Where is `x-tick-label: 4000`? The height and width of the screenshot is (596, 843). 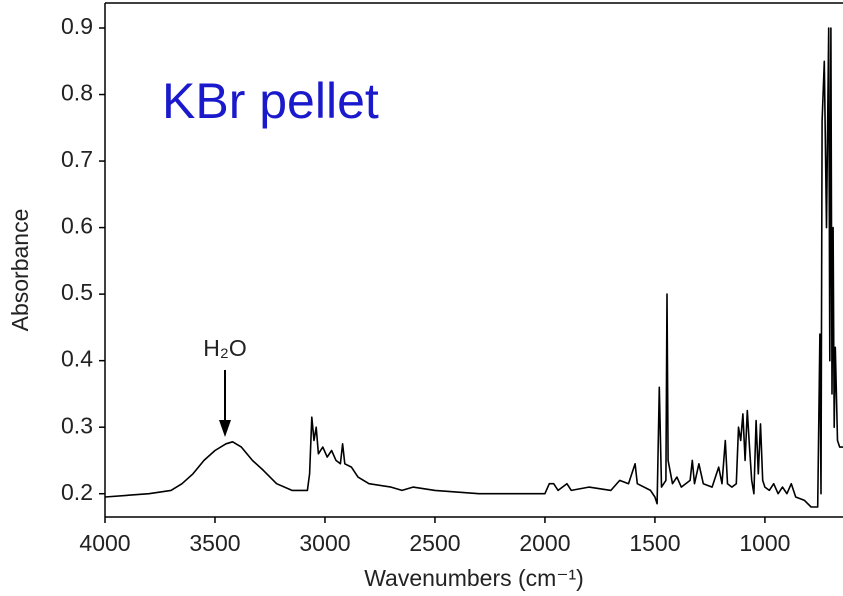 x-tick-label: 4000 is located at coordinates (104, 543).